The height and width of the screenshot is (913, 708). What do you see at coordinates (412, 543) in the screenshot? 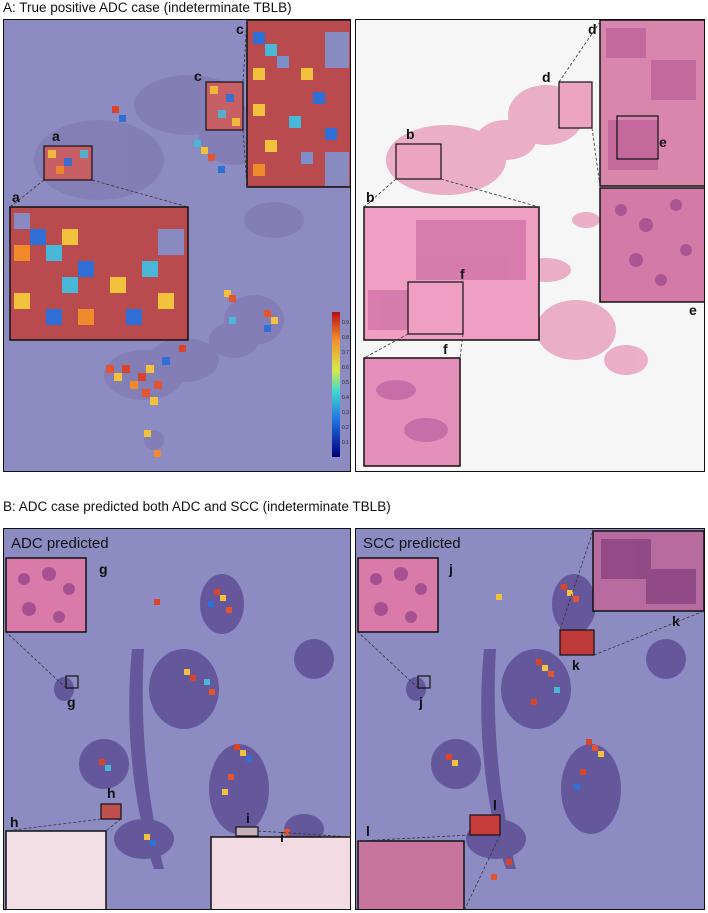
I see `scc-predicted-title: SCC predicted` at bounding box center [412, 543].